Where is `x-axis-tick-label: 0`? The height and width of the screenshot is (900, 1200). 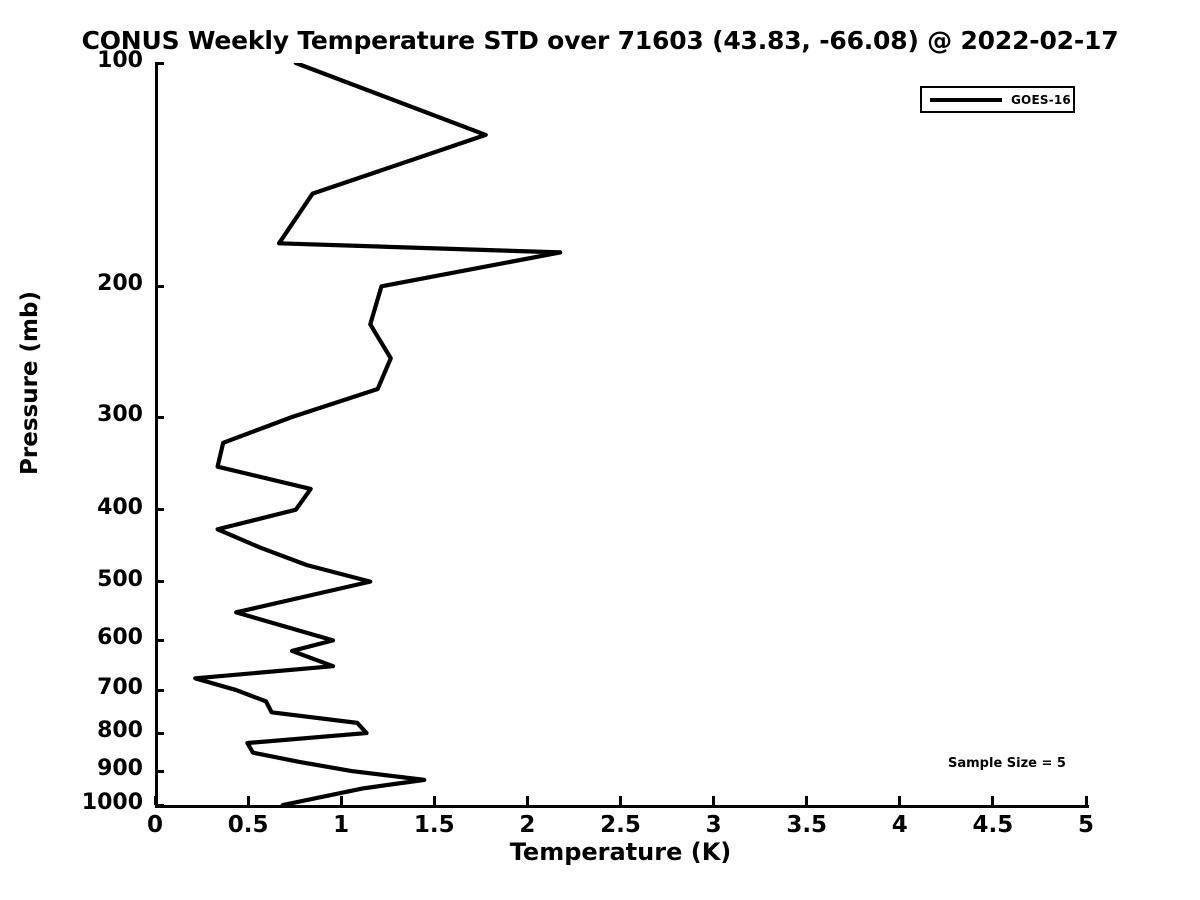
x-axis-tick-label: 0 is located at coordinates (155, 825).